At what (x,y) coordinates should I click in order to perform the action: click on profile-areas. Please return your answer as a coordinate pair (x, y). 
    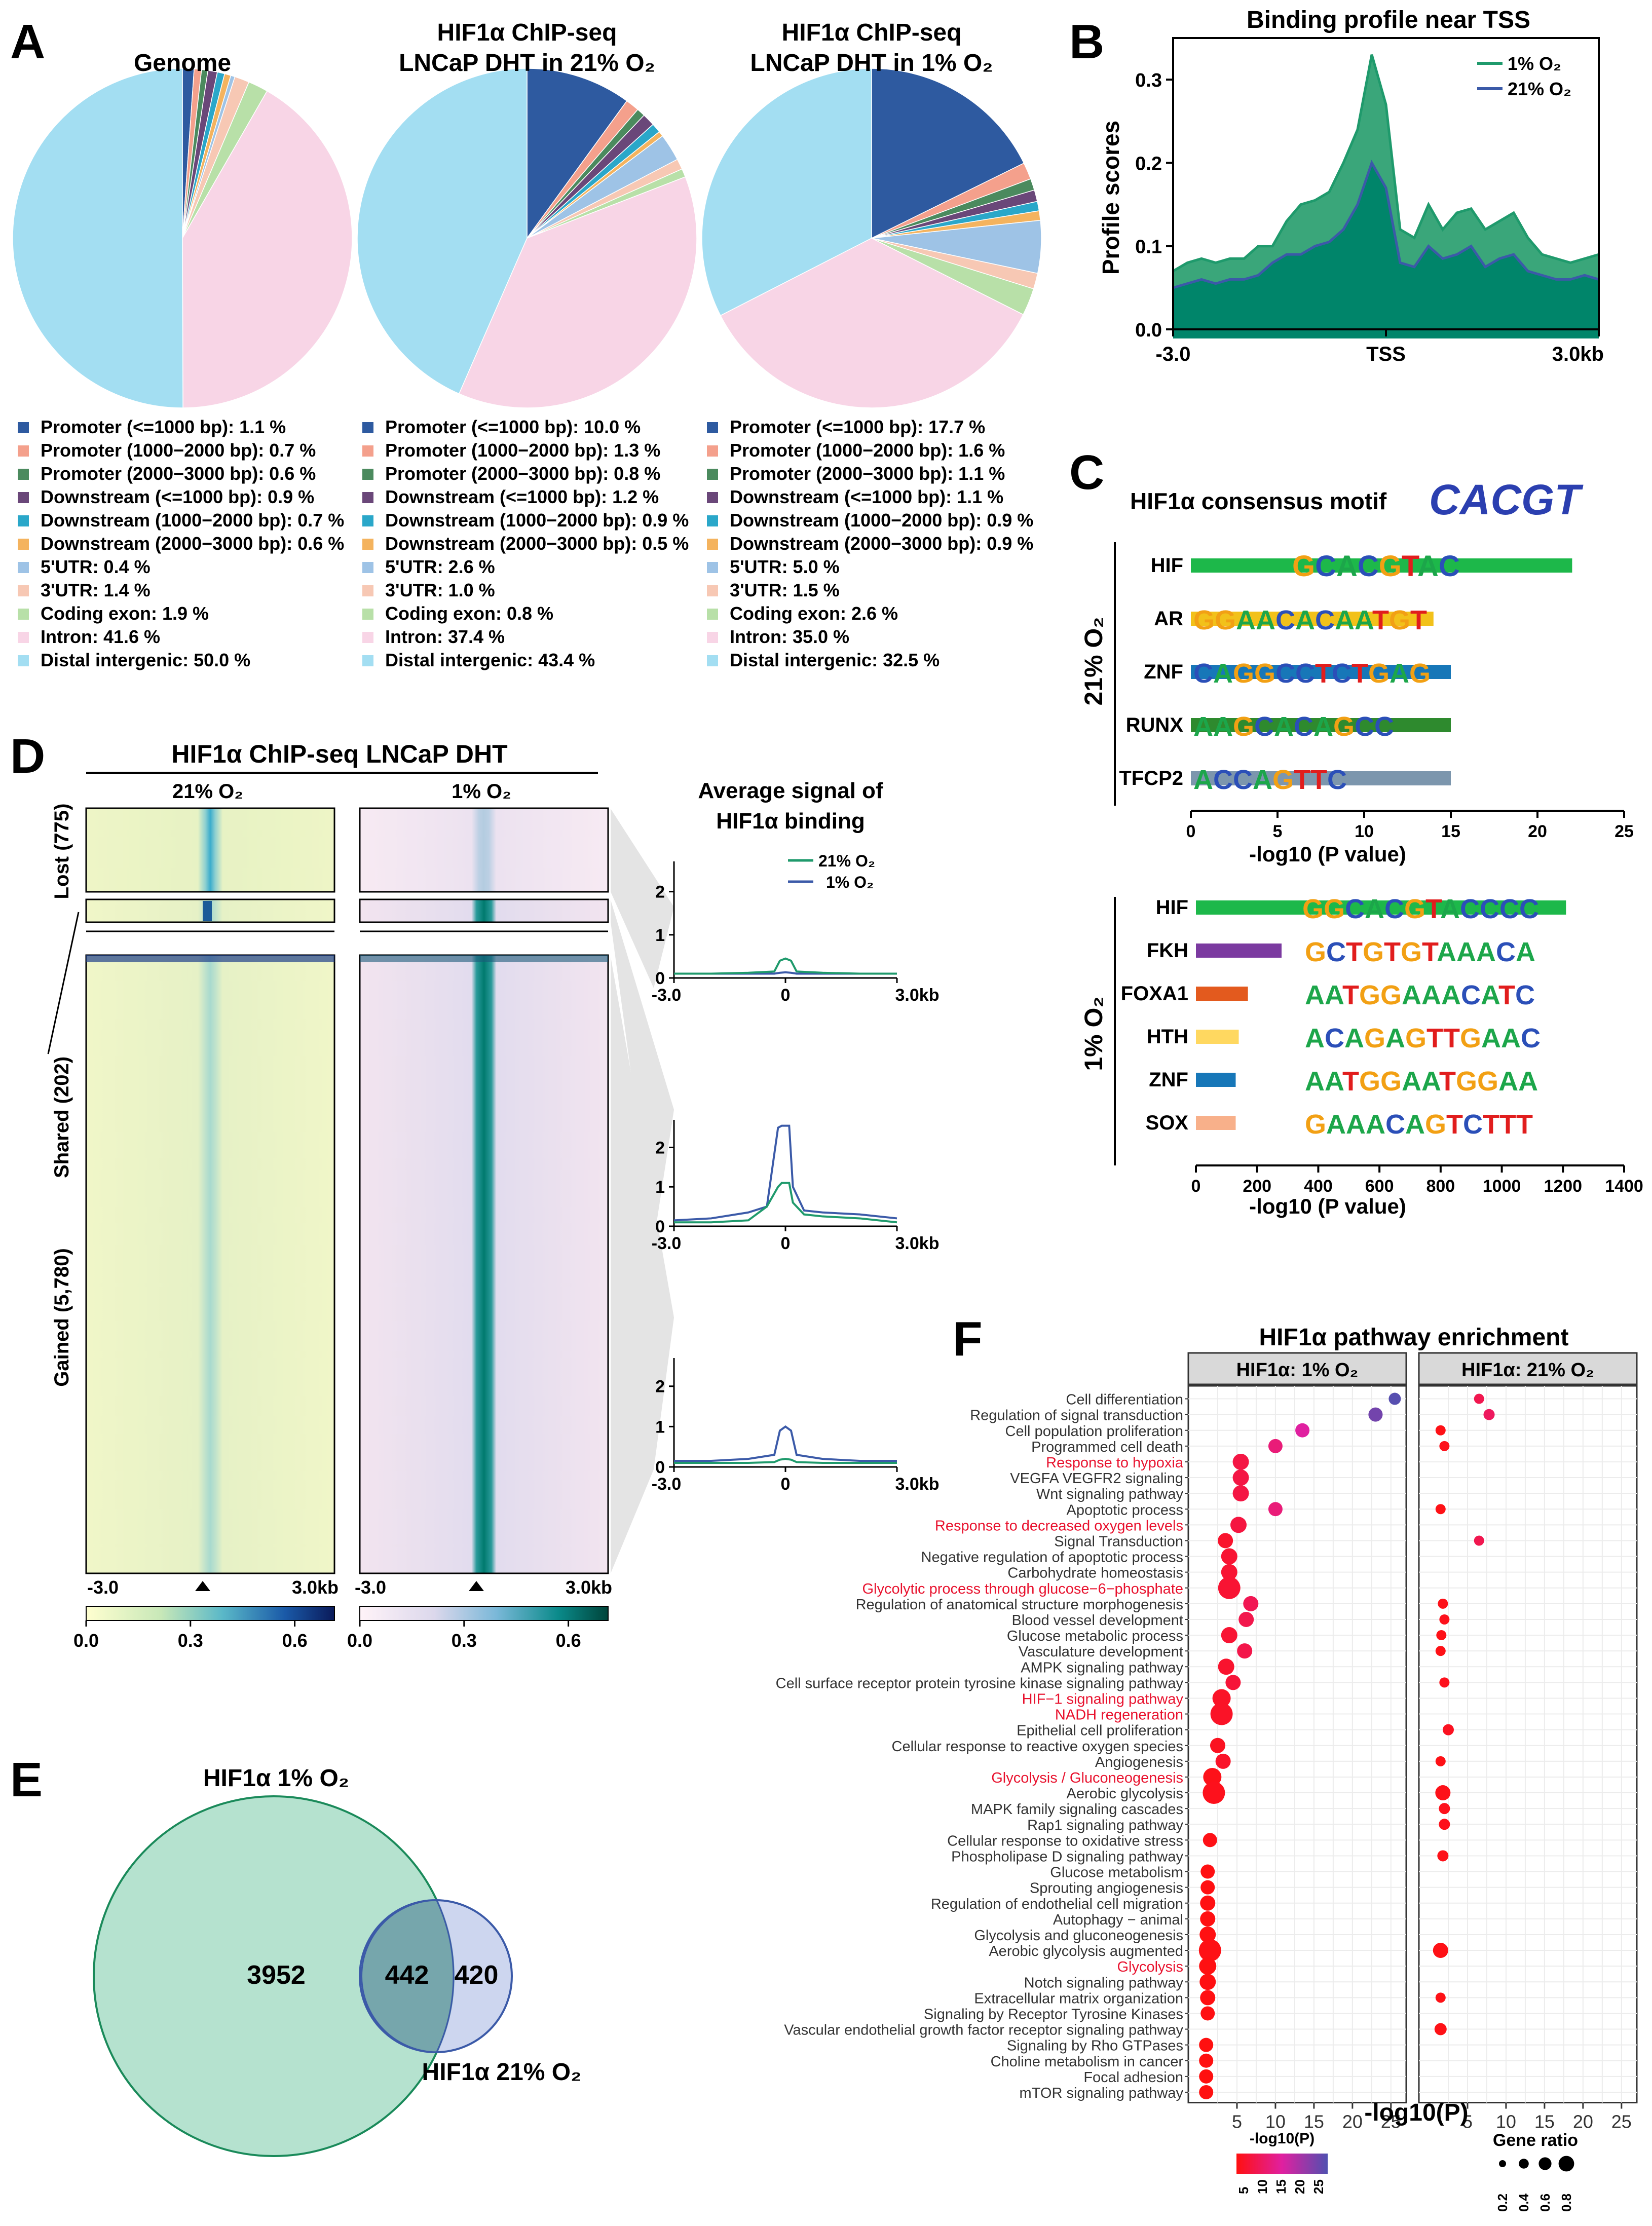
    Looking at the image, I should click on (1385, 196).